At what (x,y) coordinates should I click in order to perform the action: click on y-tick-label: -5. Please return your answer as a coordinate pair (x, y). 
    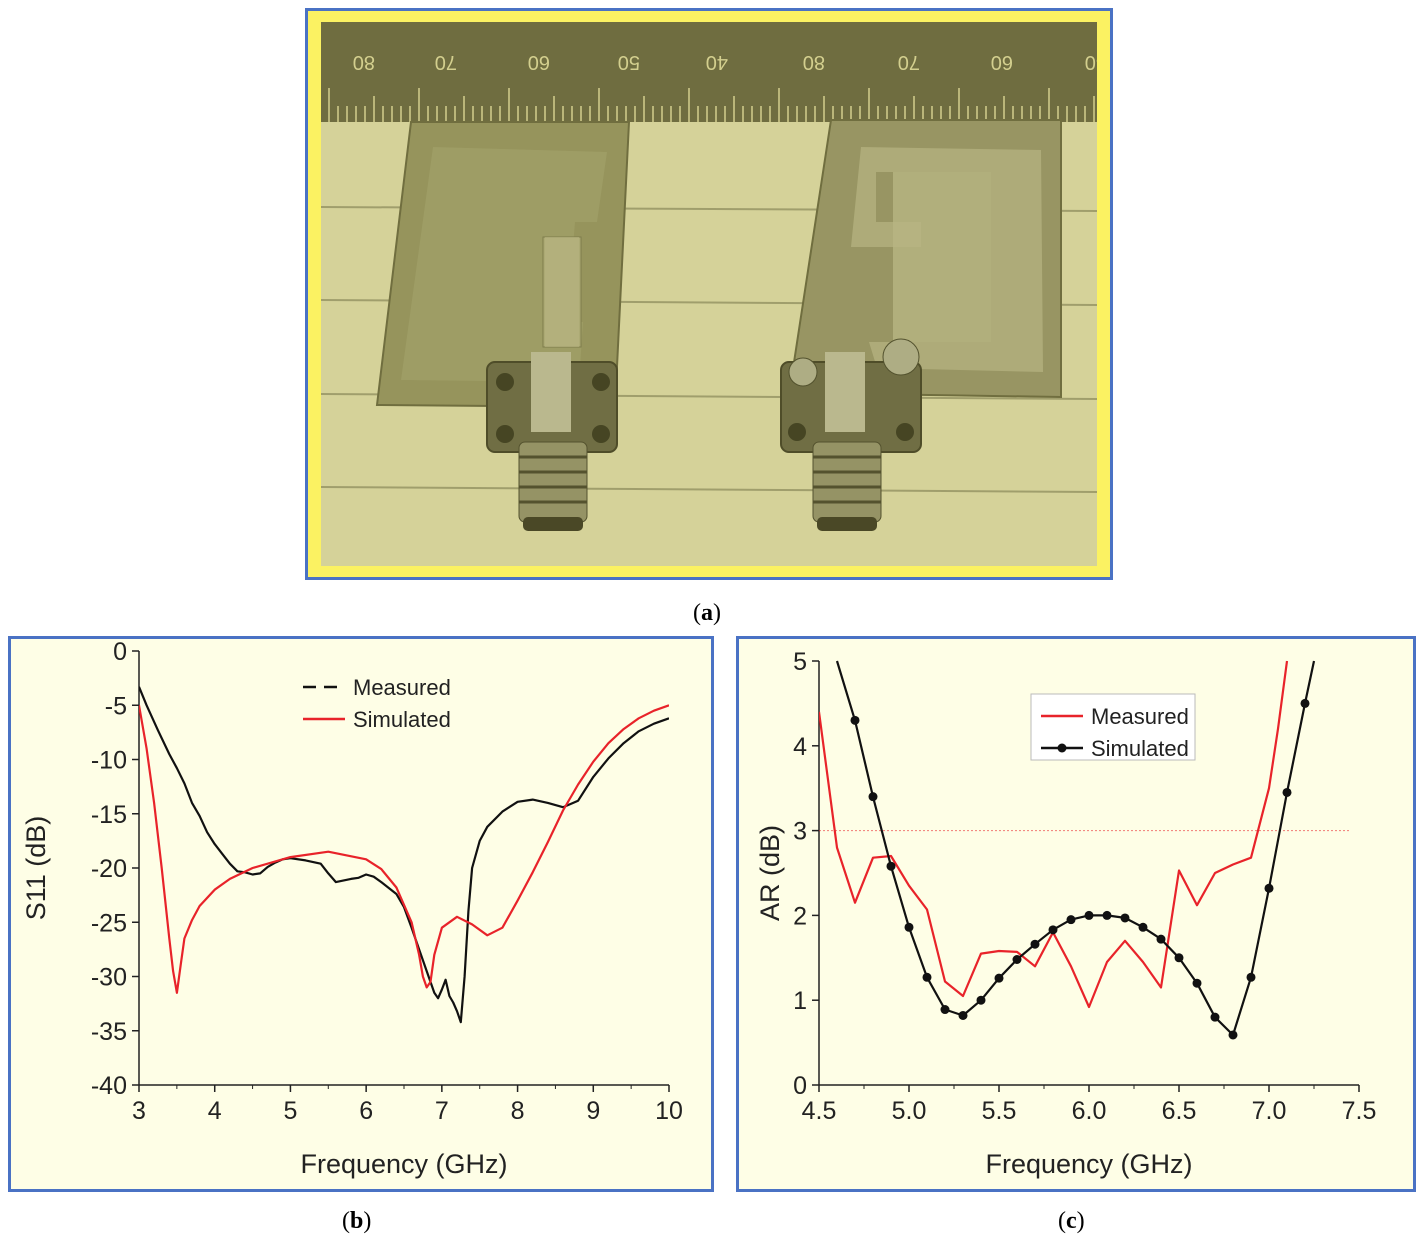
    Looking at the image, I should click on (116, 706).